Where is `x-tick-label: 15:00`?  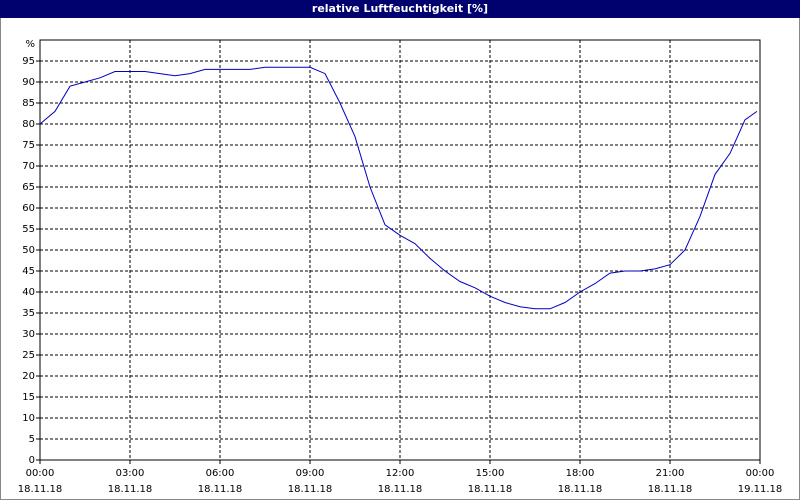 x-tick-label: 15:00 is located at coordinates (490, 473).